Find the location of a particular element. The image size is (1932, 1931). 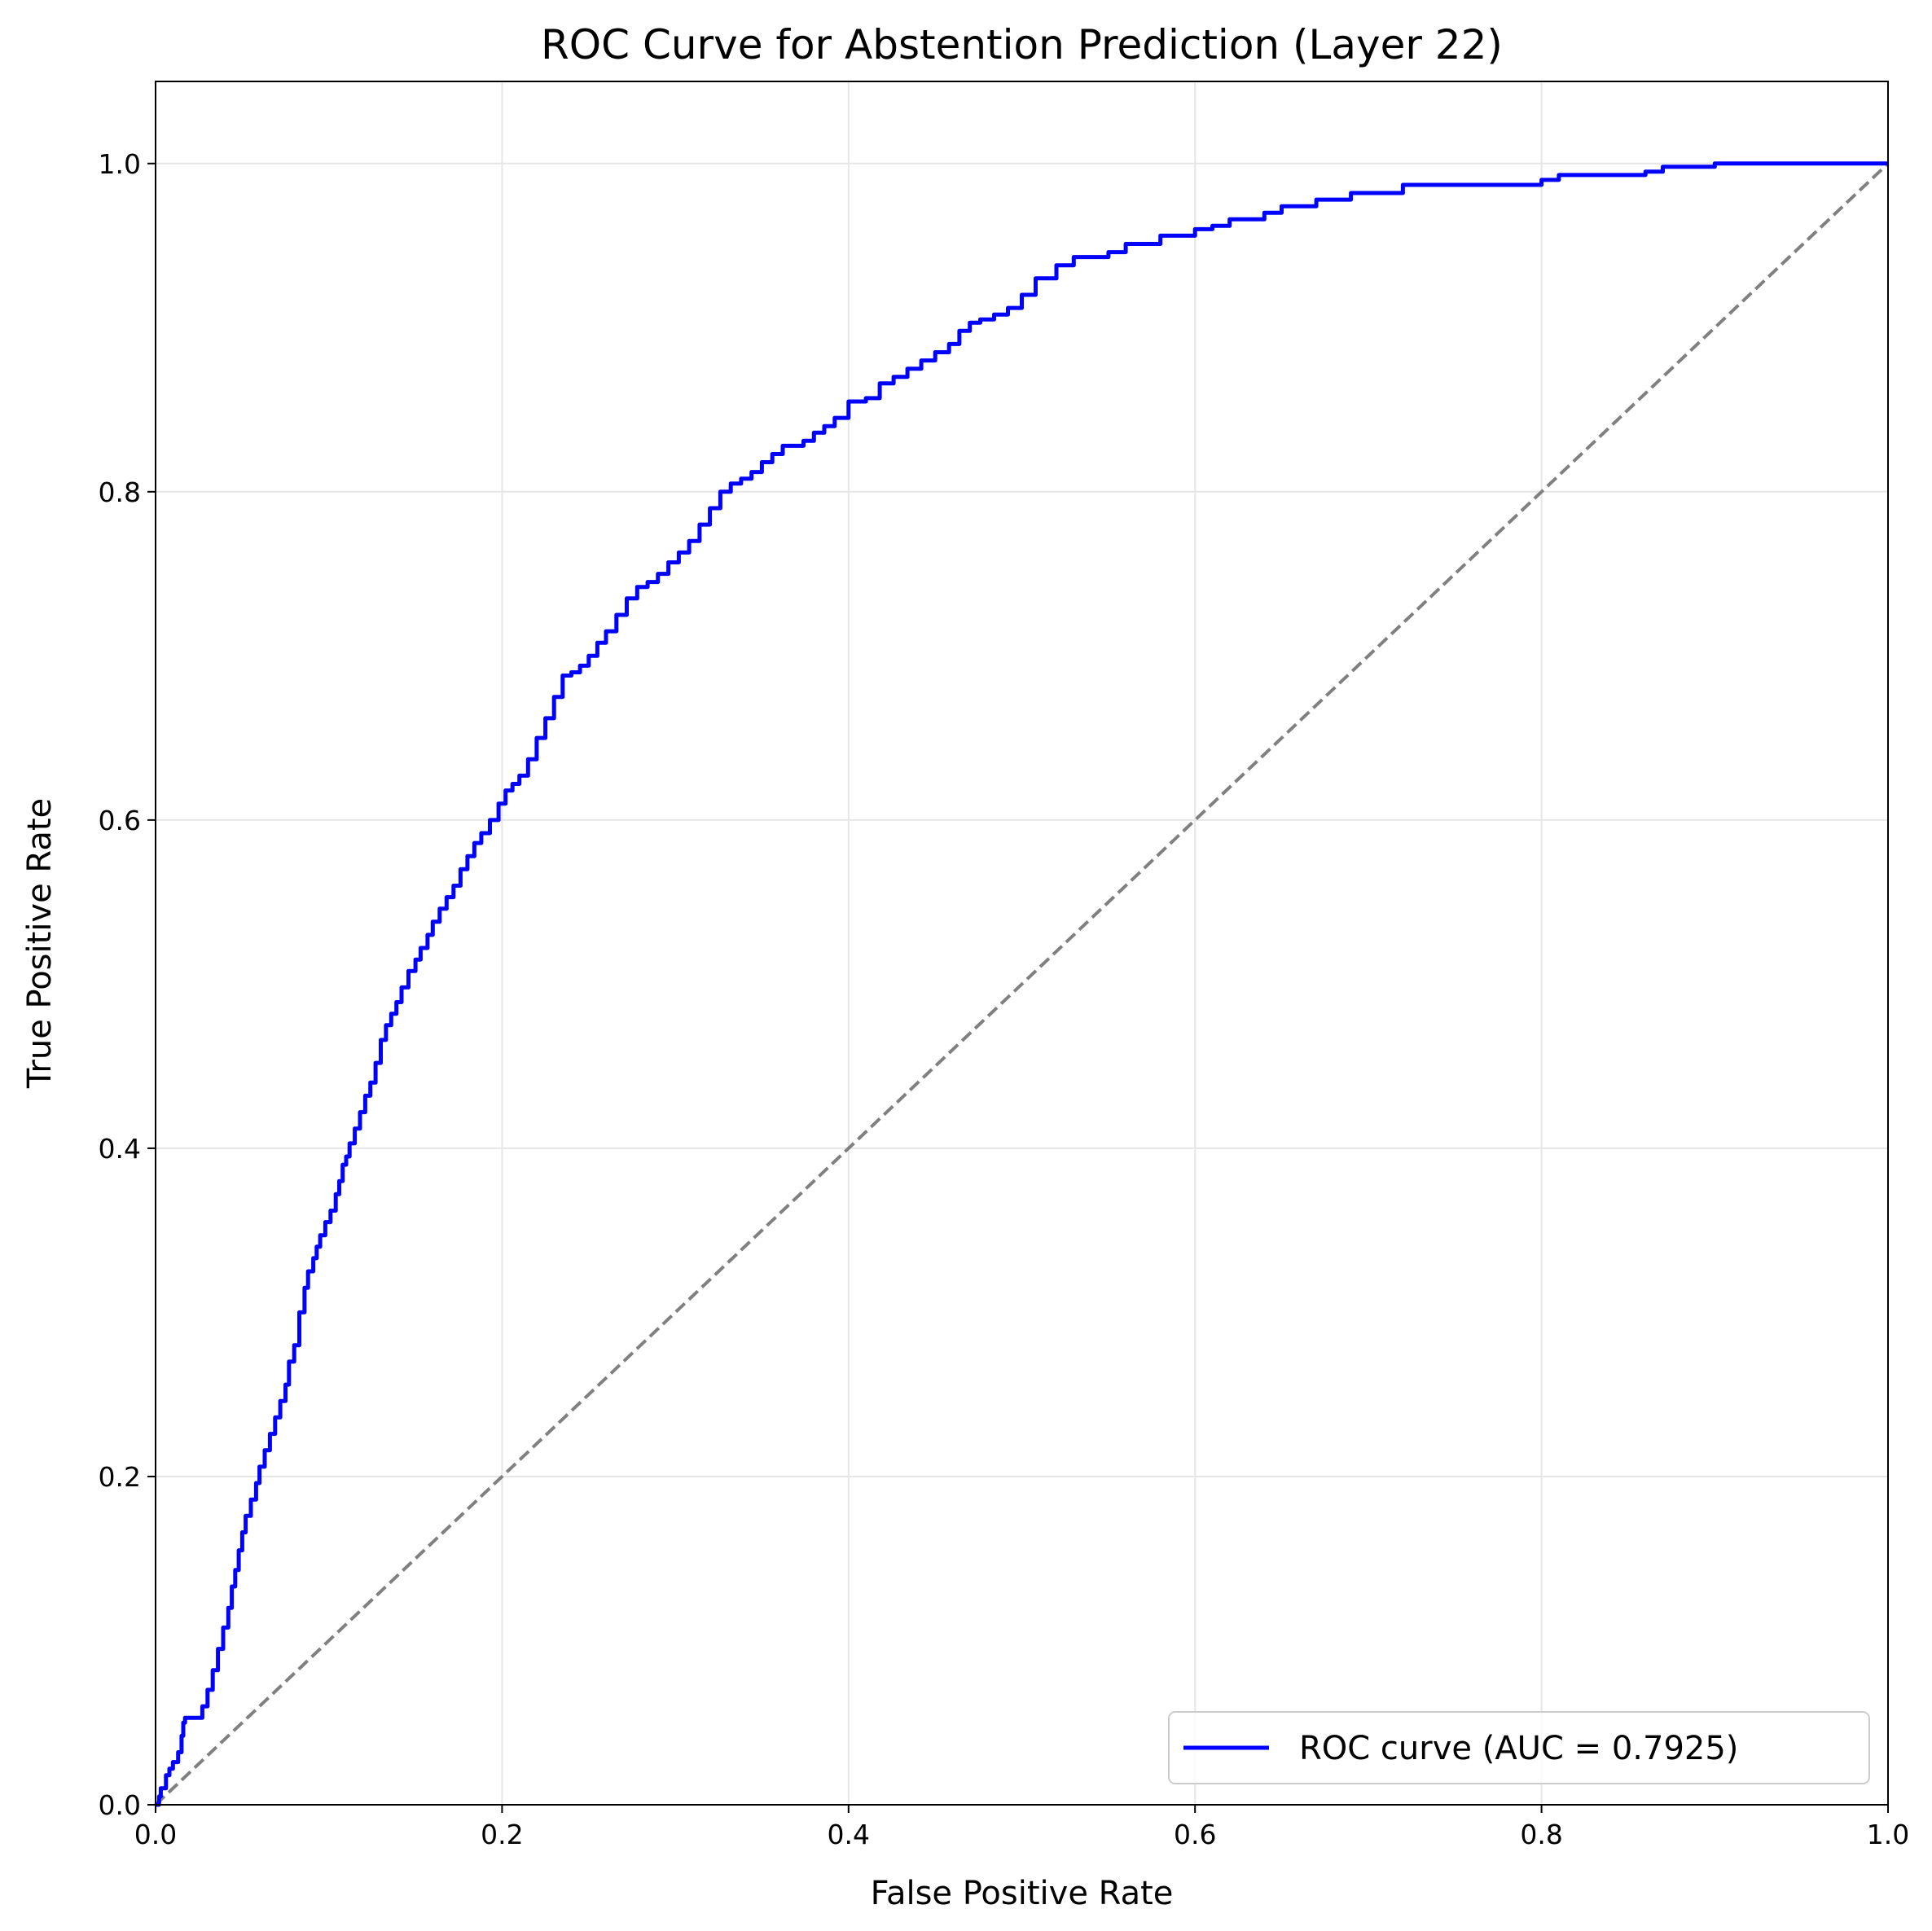

x-tick-label-2: 0.4 is located at coordinates (849, 1834).